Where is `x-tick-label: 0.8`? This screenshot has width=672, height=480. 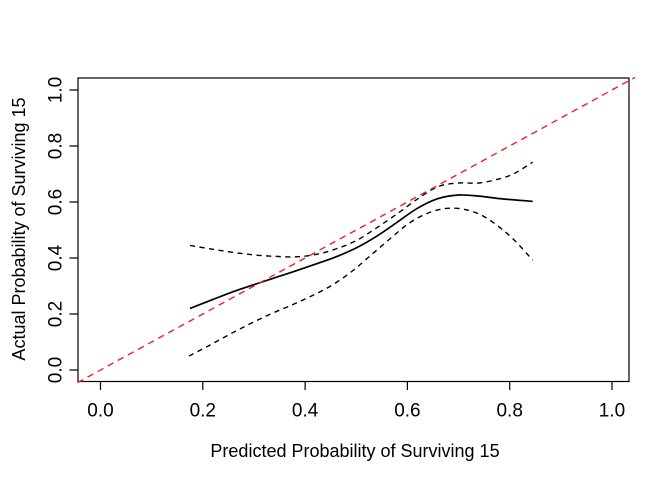 x-tick-label: 0.8 is located at coordinates (509, 411).